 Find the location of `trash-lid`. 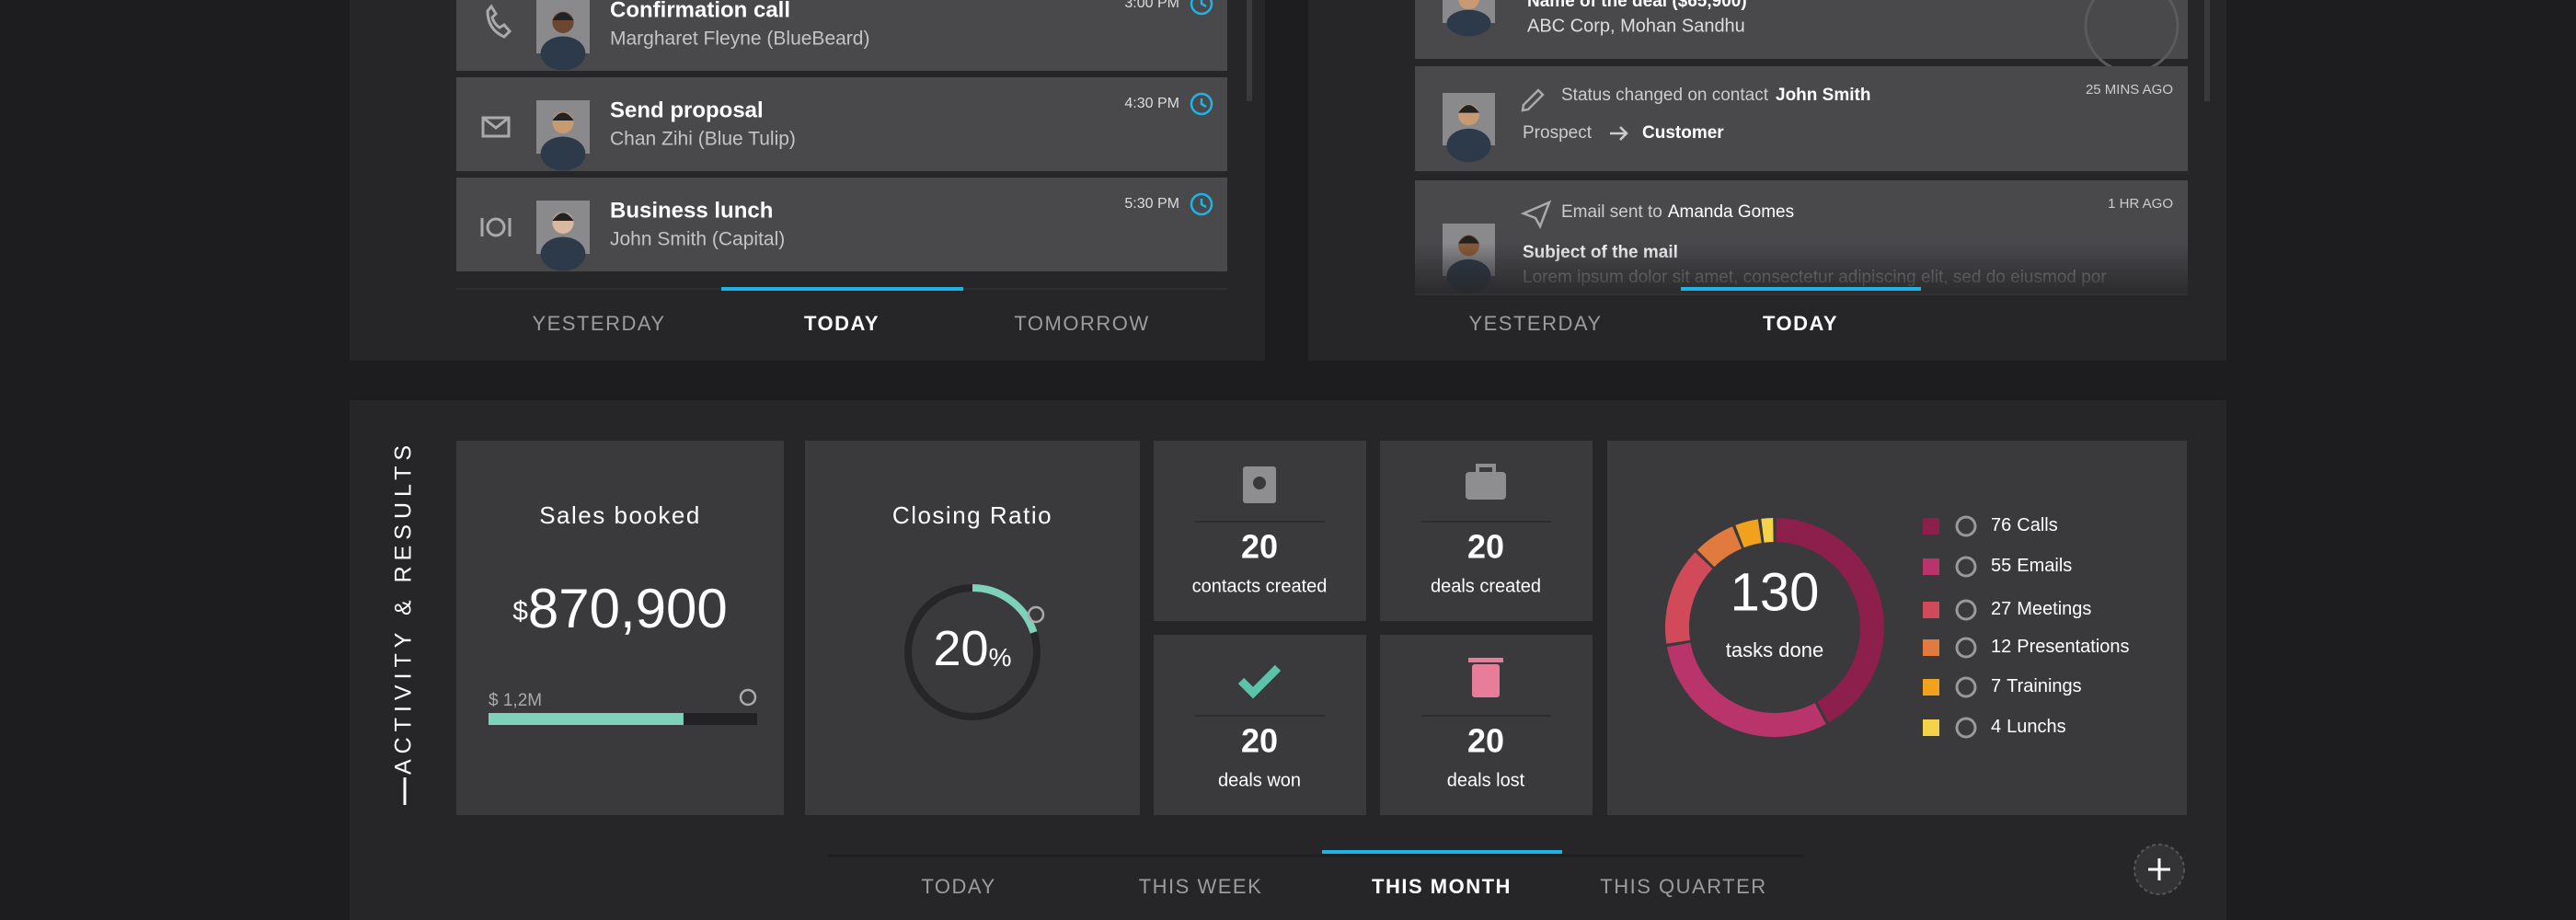

trash-lid is located at coordinates (1485, 660).